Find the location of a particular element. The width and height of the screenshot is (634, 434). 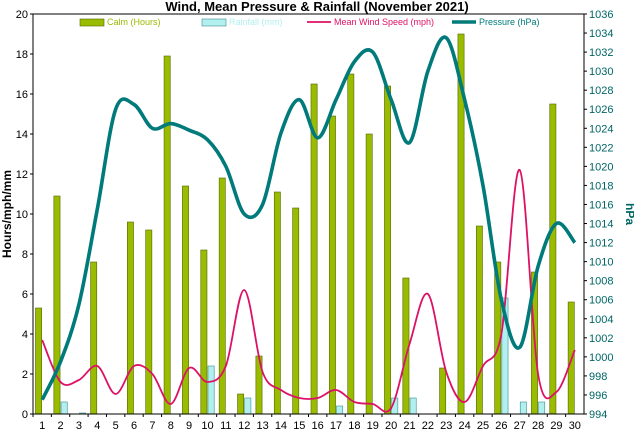

y2-tick-label: 1020 is located at coordinates (601, 167).